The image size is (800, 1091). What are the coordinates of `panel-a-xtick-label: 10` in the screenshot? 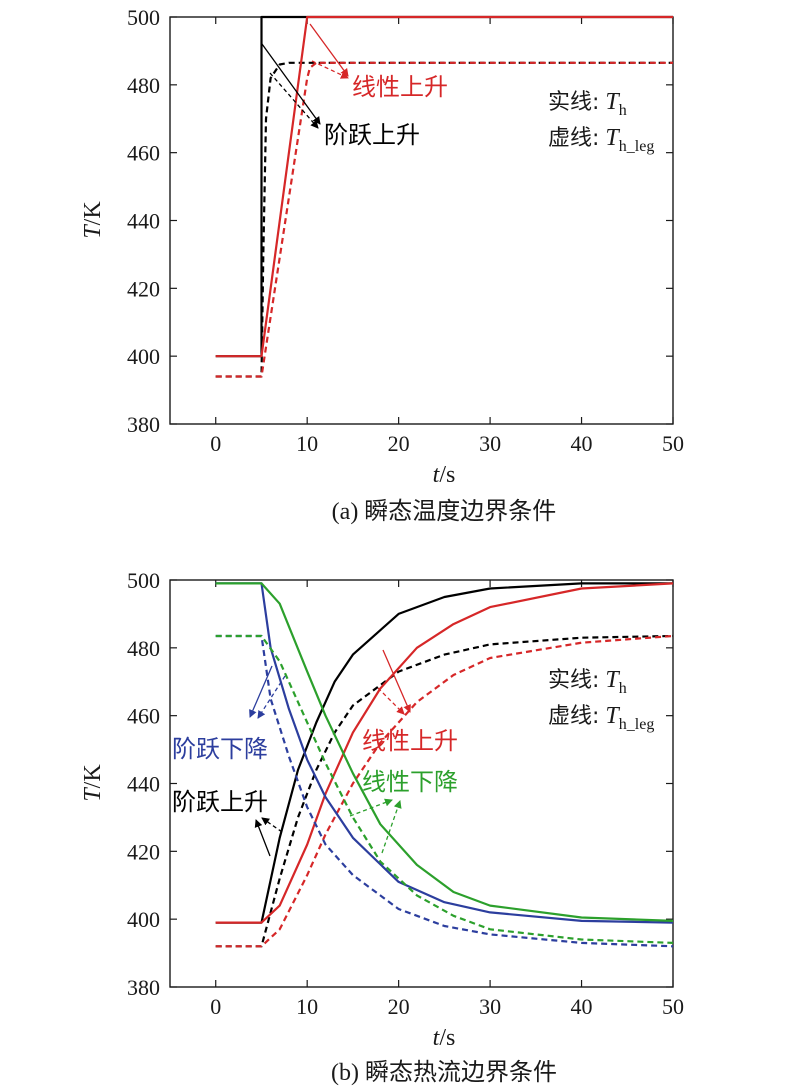 It's located at (307, 443).